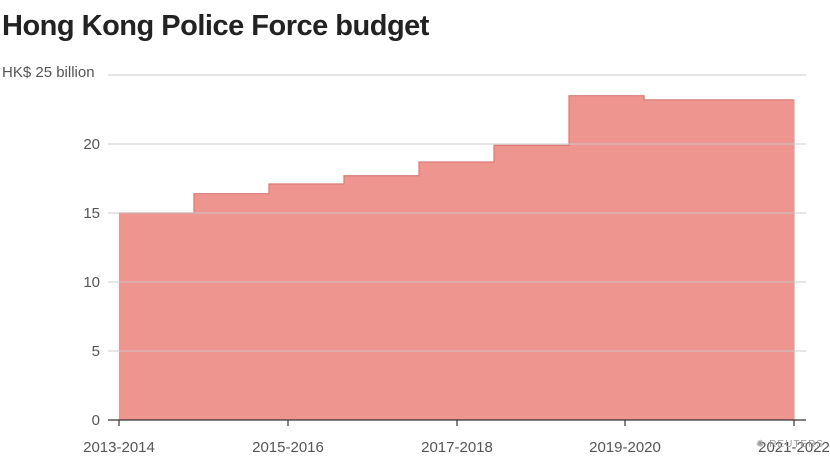  I want to click on y-axis-unit-label: HK$ 25 billion, so click(48, 72).